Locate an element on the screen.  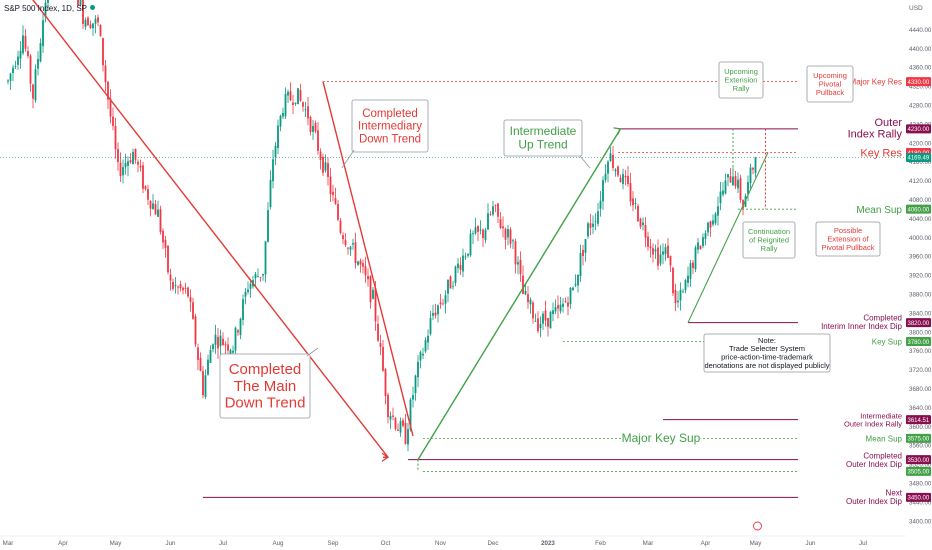
level-label: Next Outer Index Dip is located at coordinates (874, 496).